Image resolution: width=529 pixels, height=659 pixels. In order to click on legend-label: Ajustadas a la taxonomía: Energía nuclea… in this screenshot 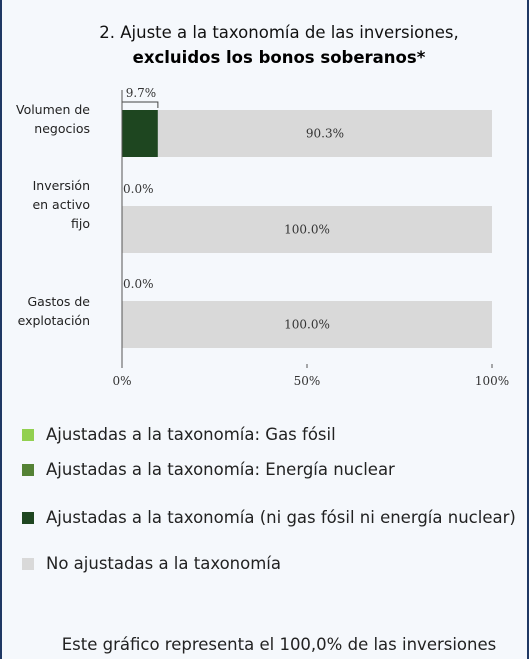, I will do `click(220, 469)`.